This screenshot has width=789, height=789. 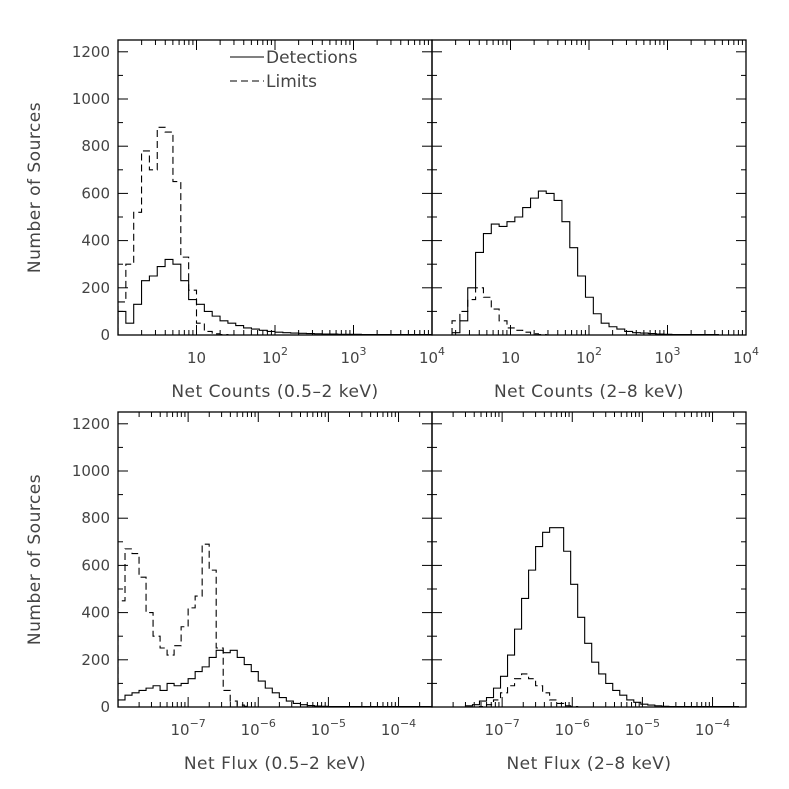 I want to click on legend-label-limits: Limits, so click(x=291, y=82).